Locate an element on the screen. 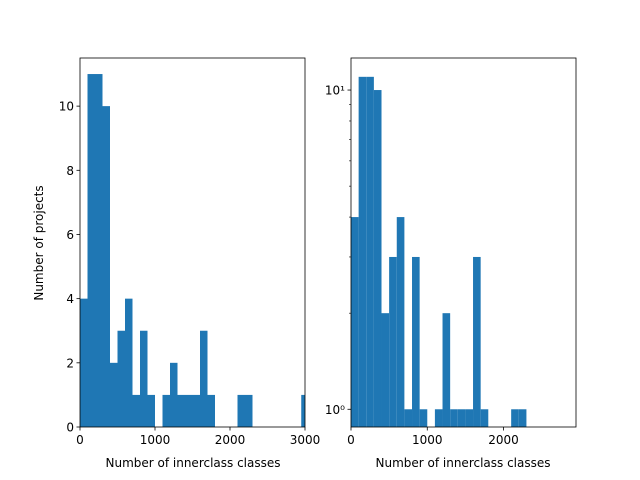  y-tick-label: 0 is located at coordinates (70, 428).